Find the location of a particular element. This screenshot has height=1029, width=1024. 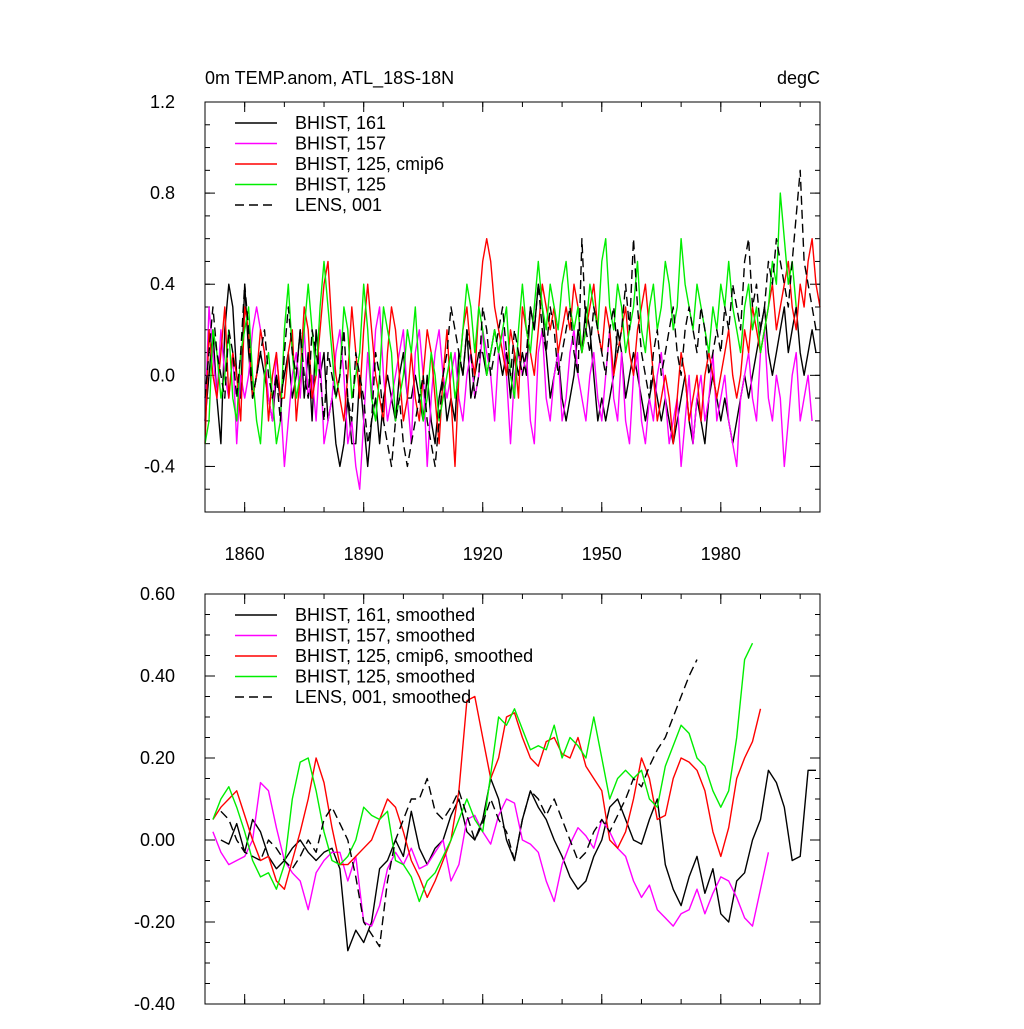

legend-label-0: BHIST, 161 is located at coordinates (340, 123).